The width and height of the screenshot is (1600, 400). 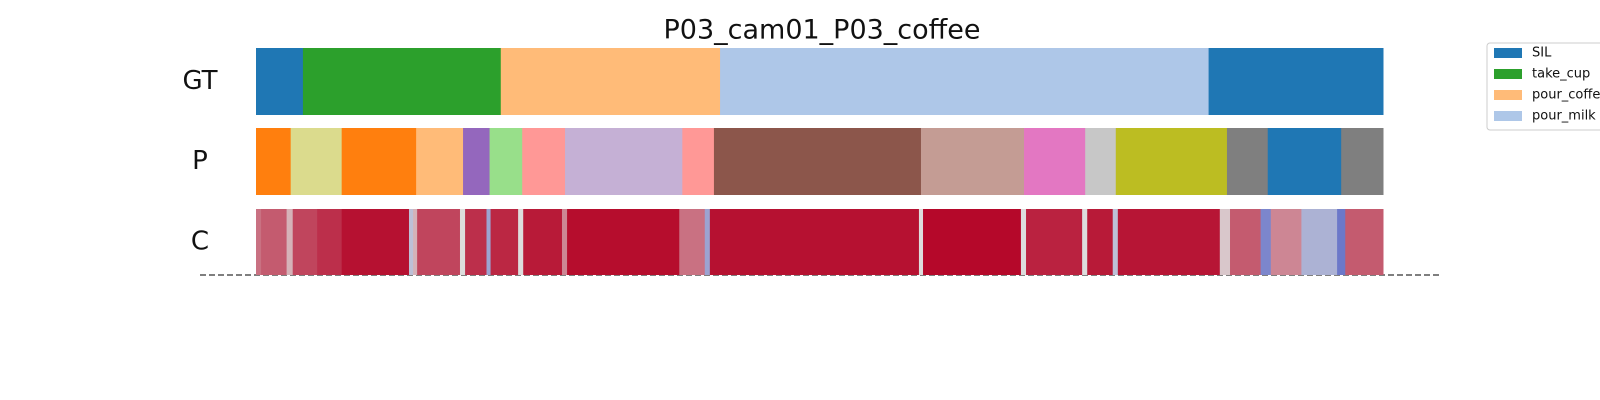 What do you see at coordinates (1564, 116) in the screenshot?
I see `legend-label: pour_milk` at bounding box center [1564, 116].